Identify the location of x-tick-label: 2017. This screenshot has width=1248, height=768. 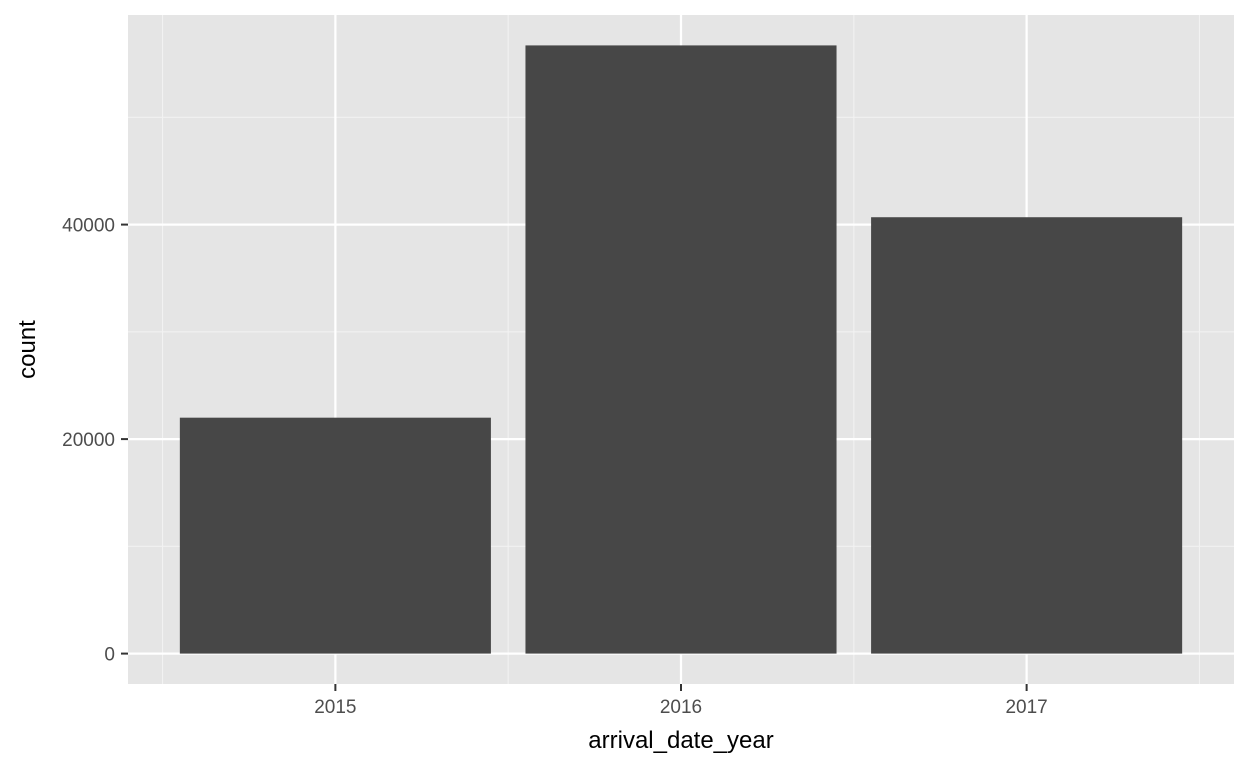
(1026, 707).